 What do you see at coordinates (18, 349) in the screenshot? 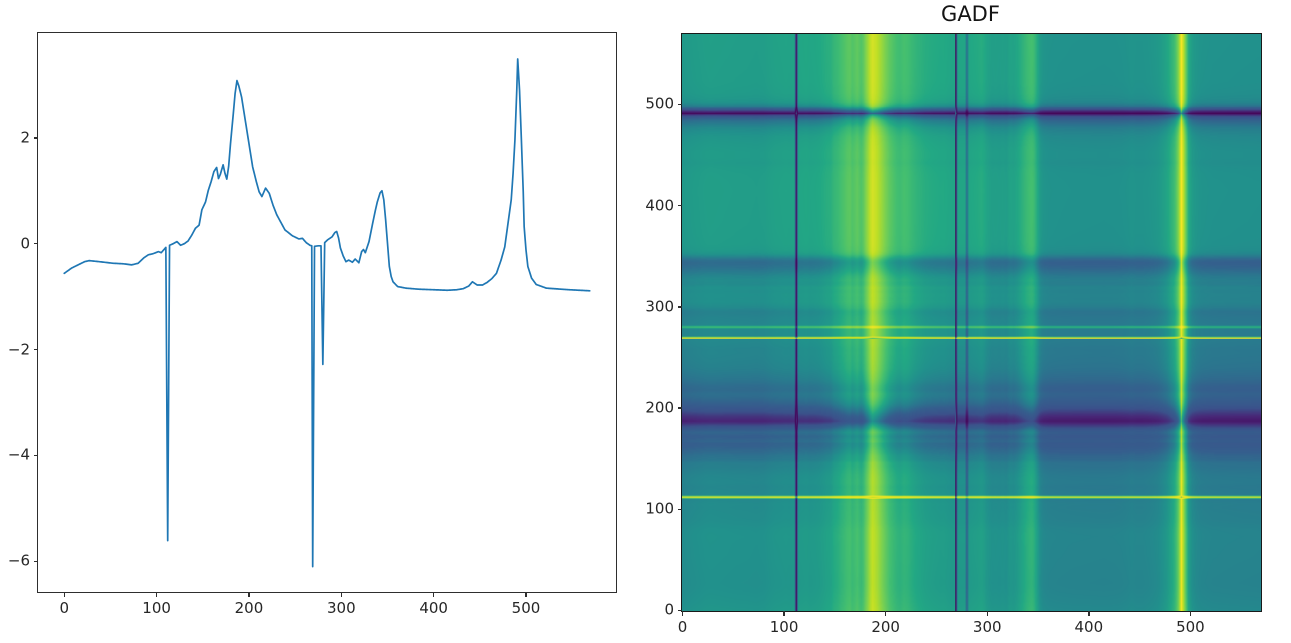
I see `y-tick-label: −2` at bounding box center [18, 349].